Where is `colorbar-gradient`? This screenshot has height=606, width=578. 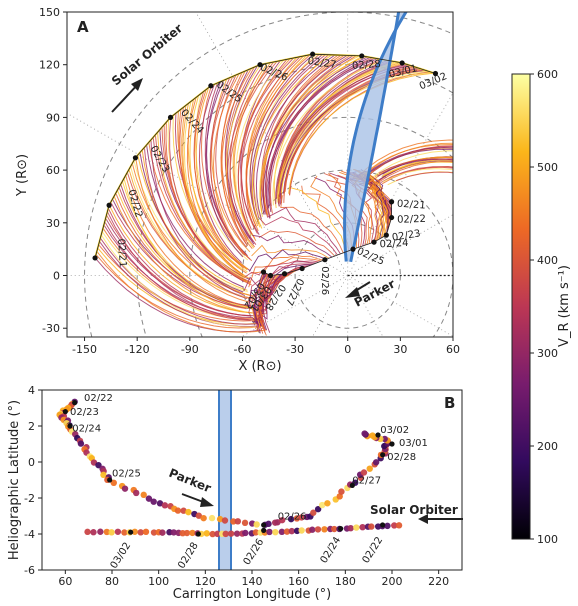 colorbar-gradient is located at coordinates (521, 306).